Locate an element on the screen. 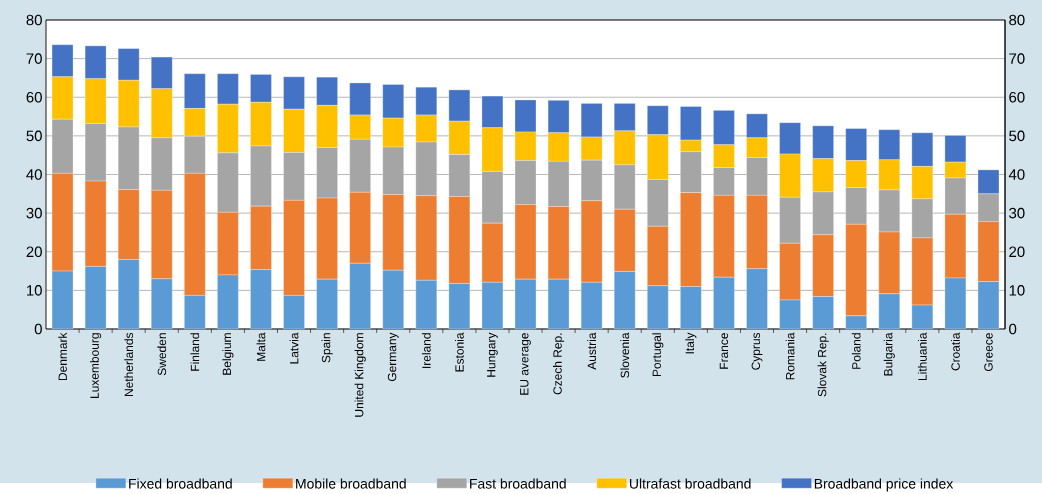  x-tick-label: Slovenia is located at coordinates (625, 355).